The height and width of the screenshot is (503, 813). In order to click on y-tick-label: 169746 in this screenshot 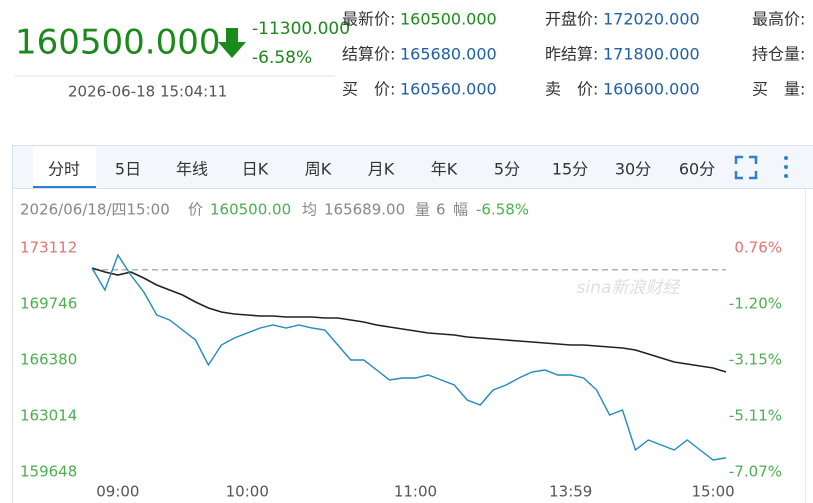, I will do `click(48, 304)`.